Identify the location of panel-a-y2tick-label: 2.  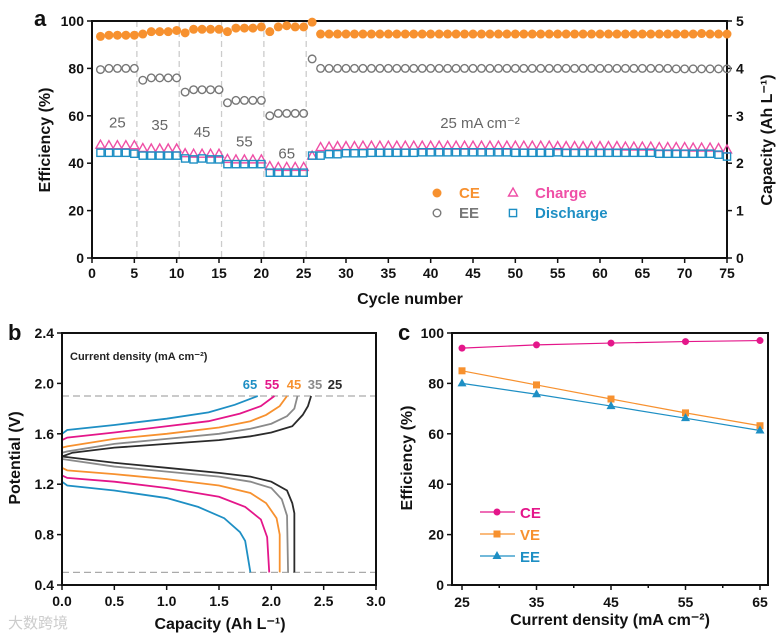
(740, 163).